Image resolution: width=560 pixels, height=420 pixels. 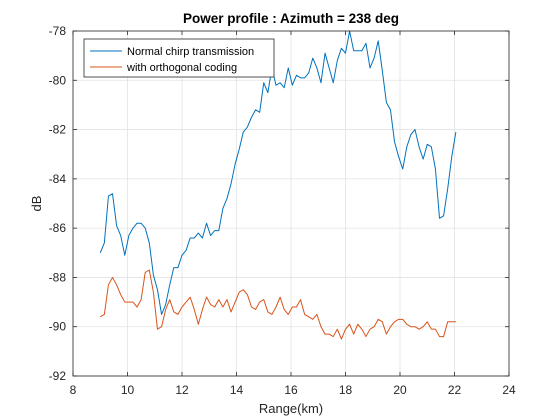 What do you see at coordinates (58, 179) in the screenshot?
I see `y-tick-label: -84` at bounding box center [58, 179].